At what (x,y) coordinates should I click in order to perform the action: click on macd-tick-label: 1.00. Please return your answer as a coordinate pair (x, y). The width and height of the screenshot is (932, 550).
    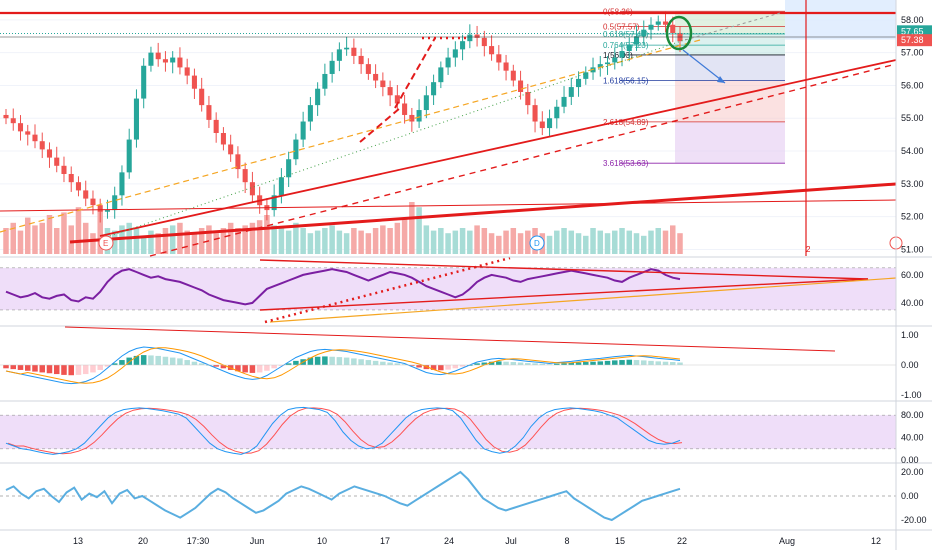
    Looking at the image, I should click on (910, 335).